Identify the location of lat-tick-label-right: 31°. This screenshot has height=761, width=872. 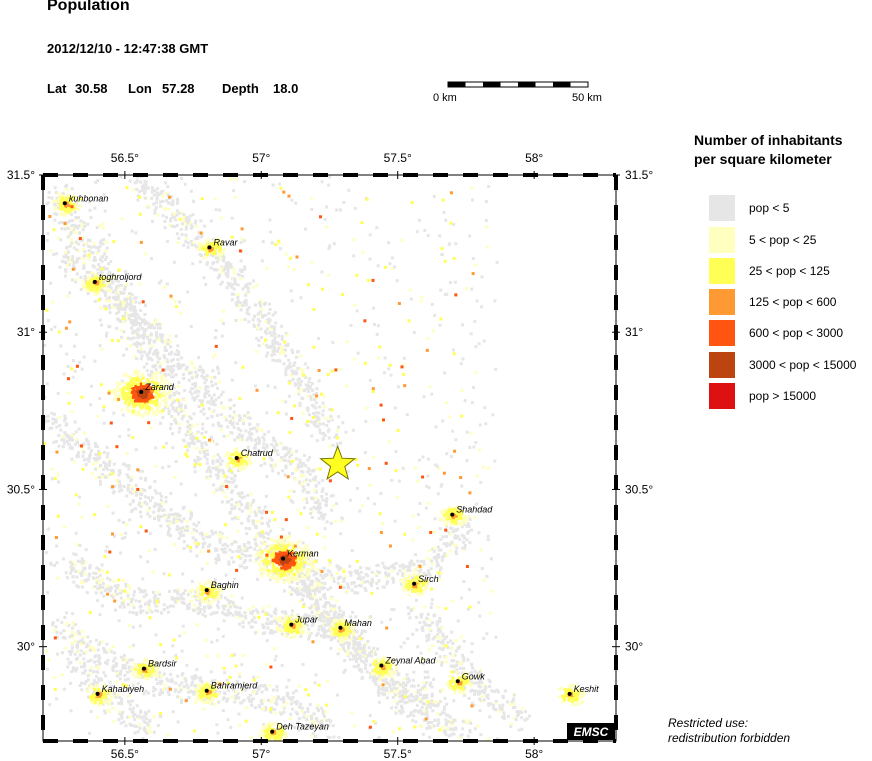
(634, 332).